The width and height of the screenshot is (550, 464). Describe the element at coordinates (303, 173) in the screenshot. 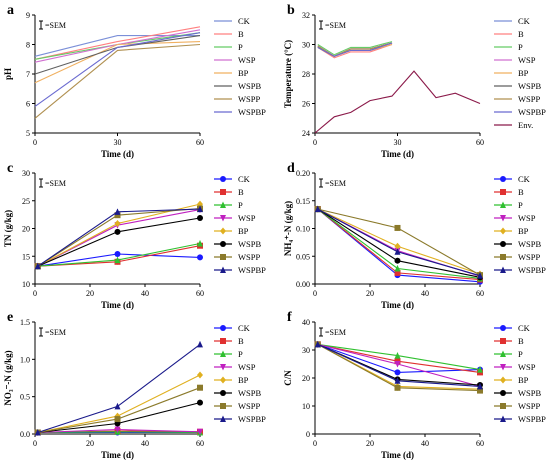

I see `y-tick-label: 0.20` at that location.